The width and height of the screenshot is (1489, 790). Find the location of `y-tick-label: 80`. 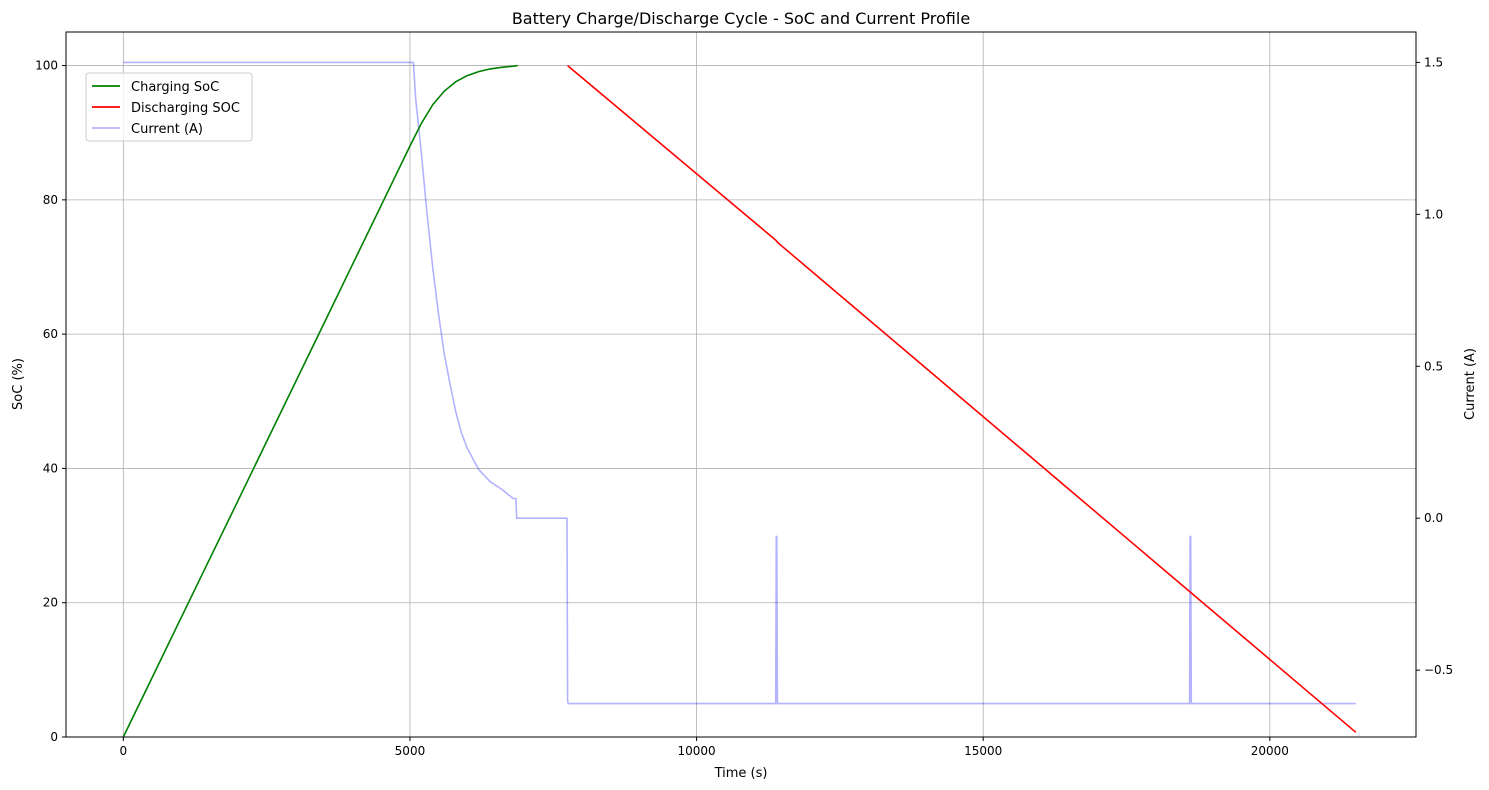

y-tick-label: 80 is located at coordinates (50, 200).